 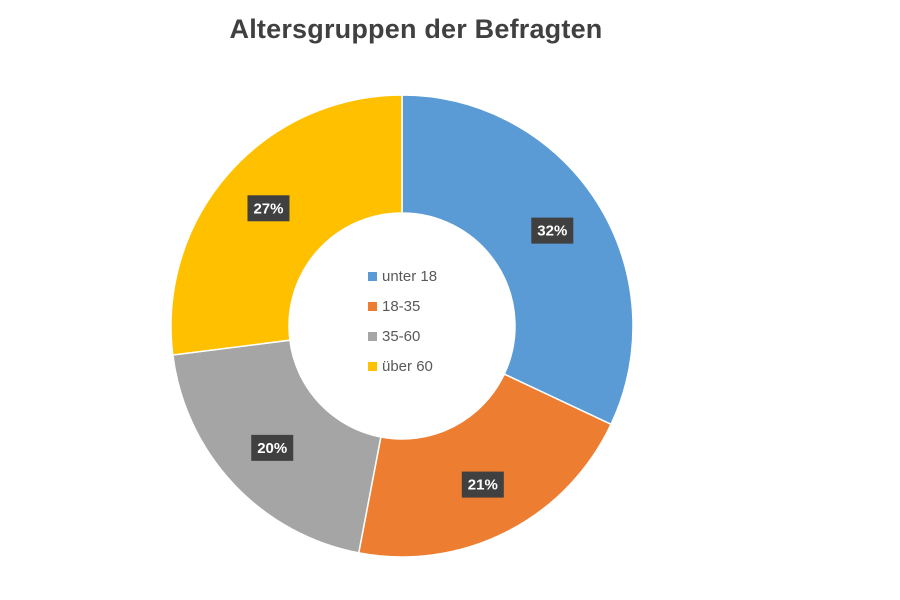 What do you see at coordinates (401, 306) in the screenshot?
I see `legend-label: 18-35` at bounding box center [401, 306].